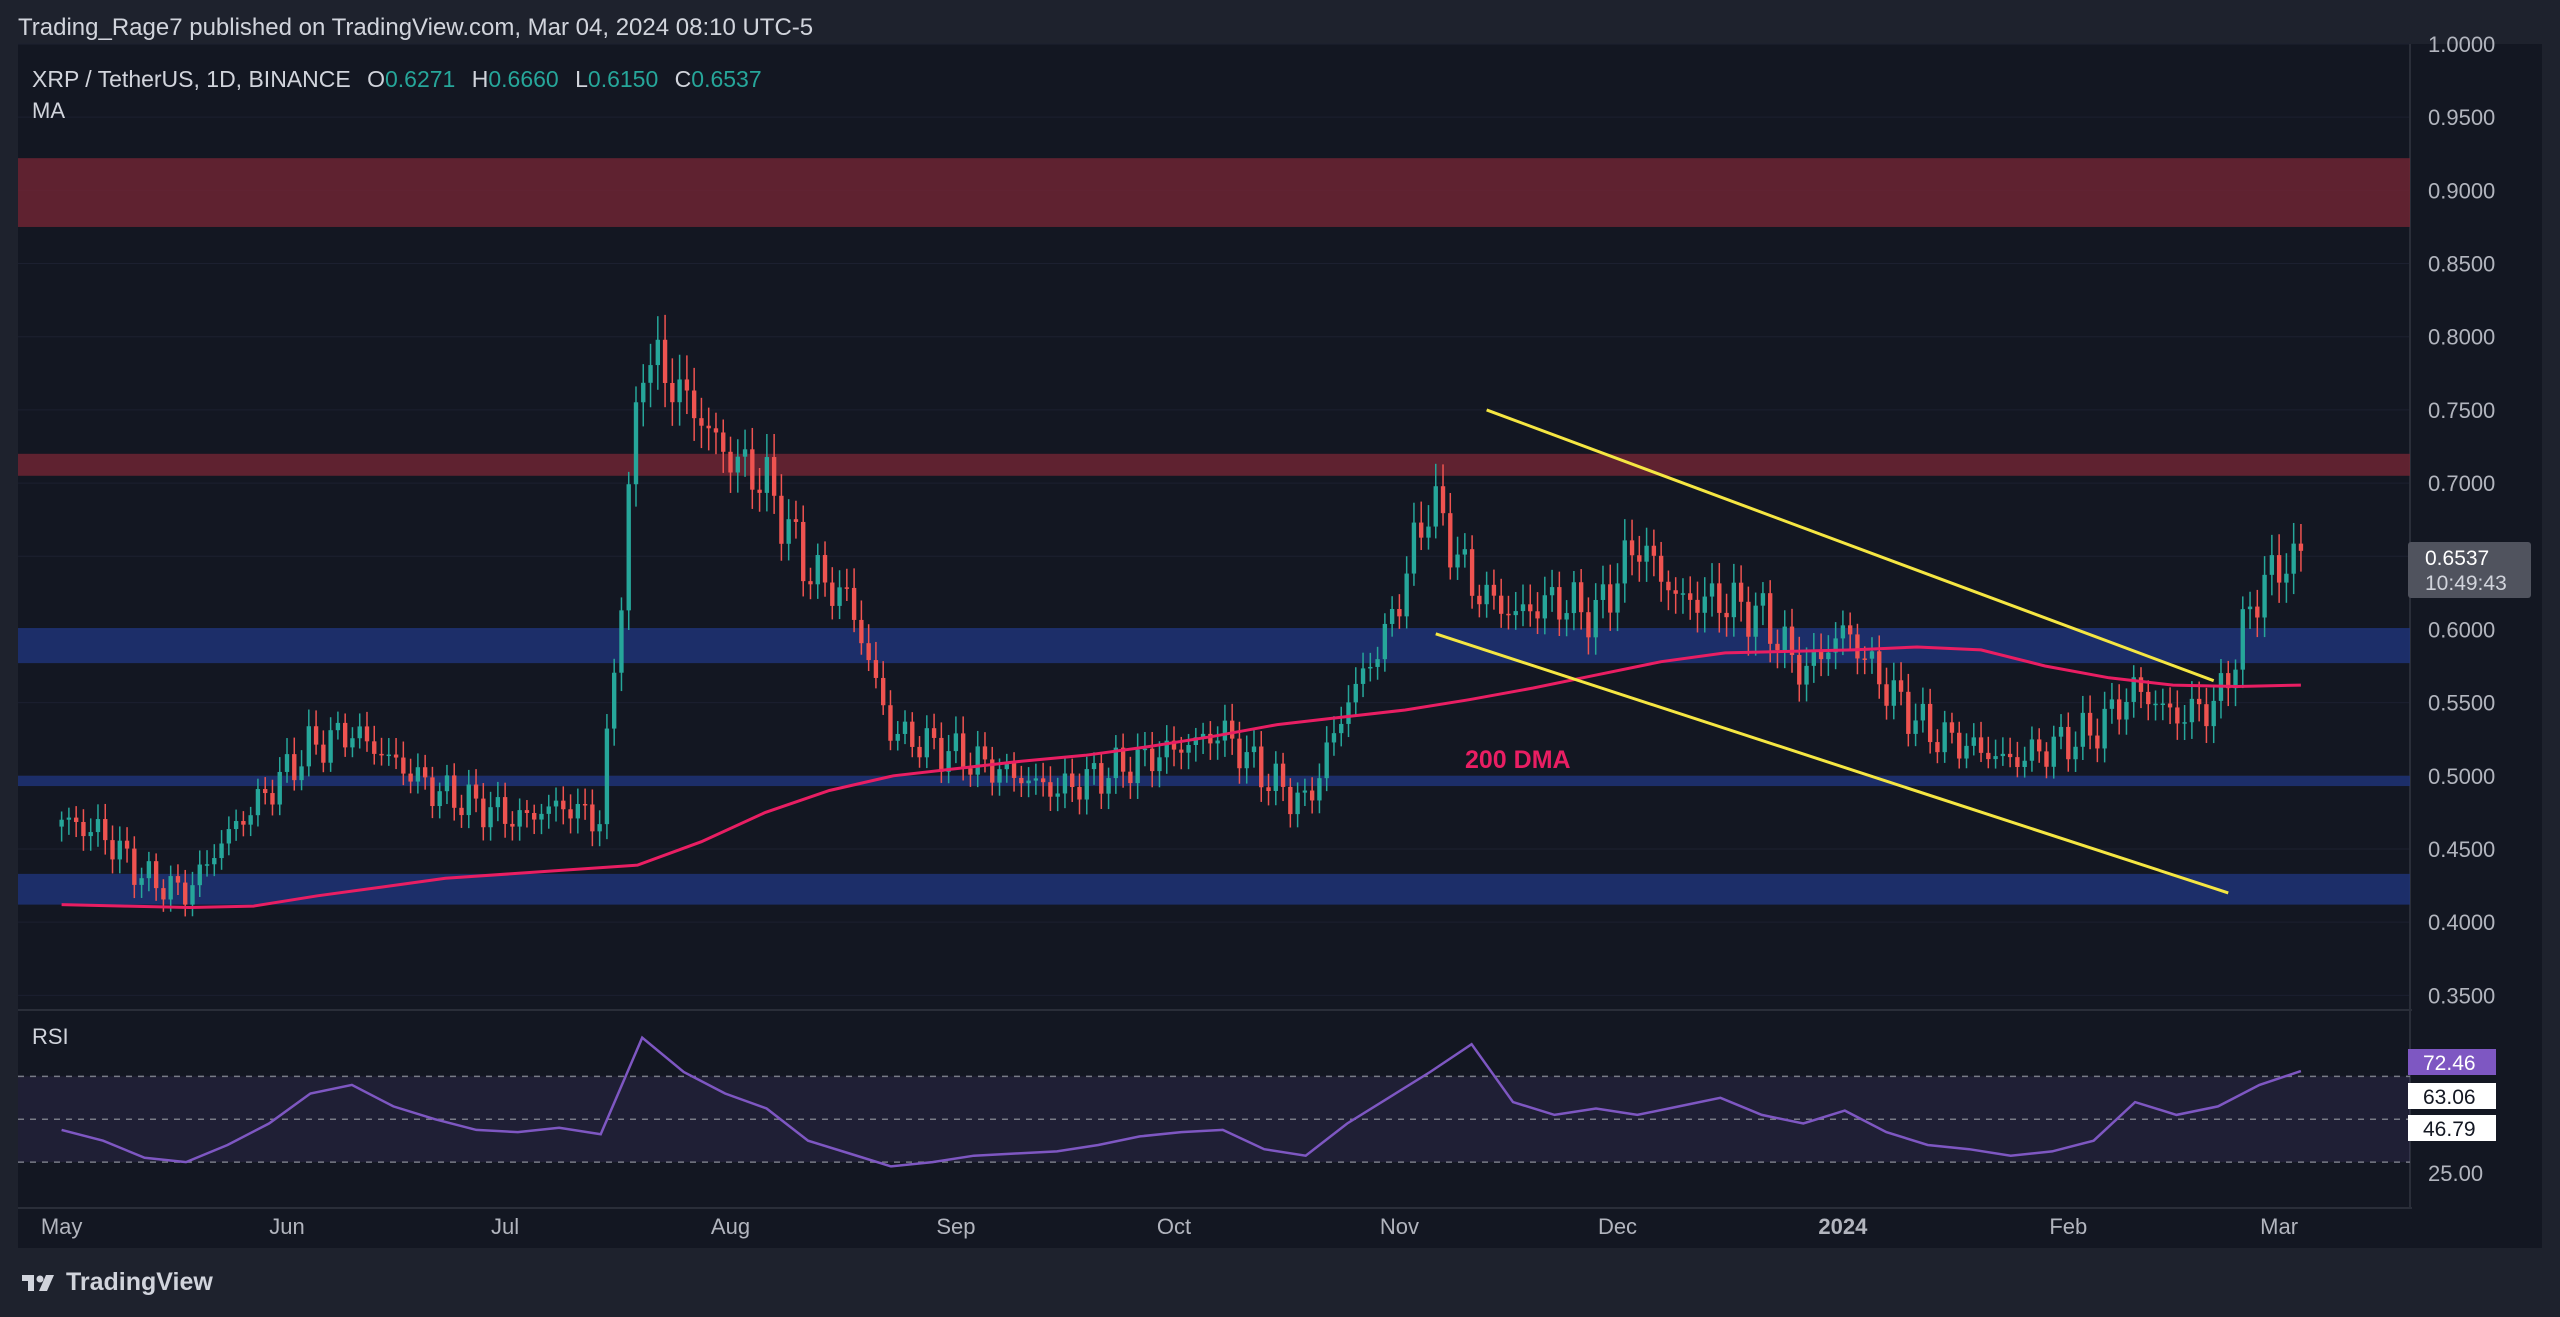  What do you see at coordinates (1214, 889) in the screenshot?
I see `support-zone` at bounding box center [1214, 889].